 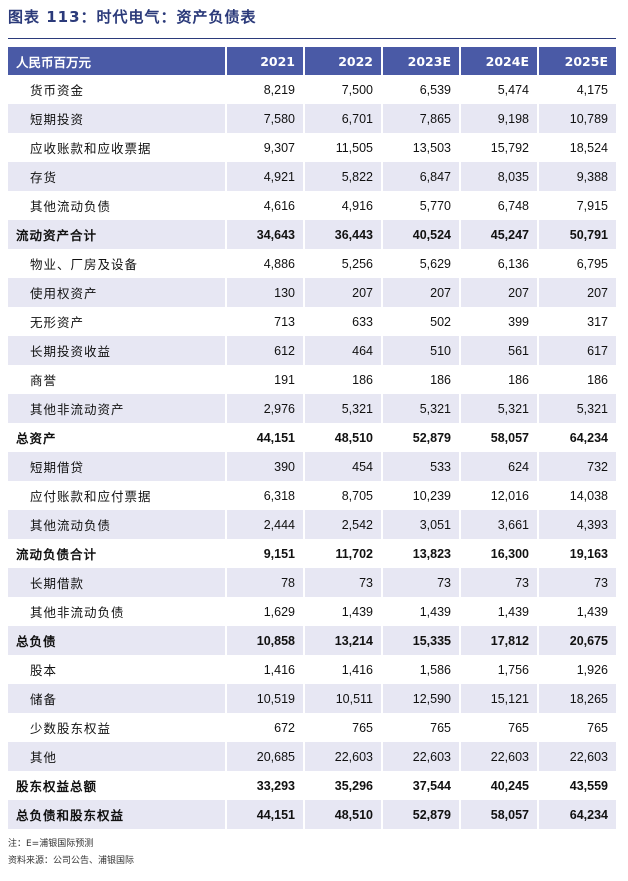 I want to click on title: 图表 113：时代电气：资产负债表, so click(x=132, y=17).